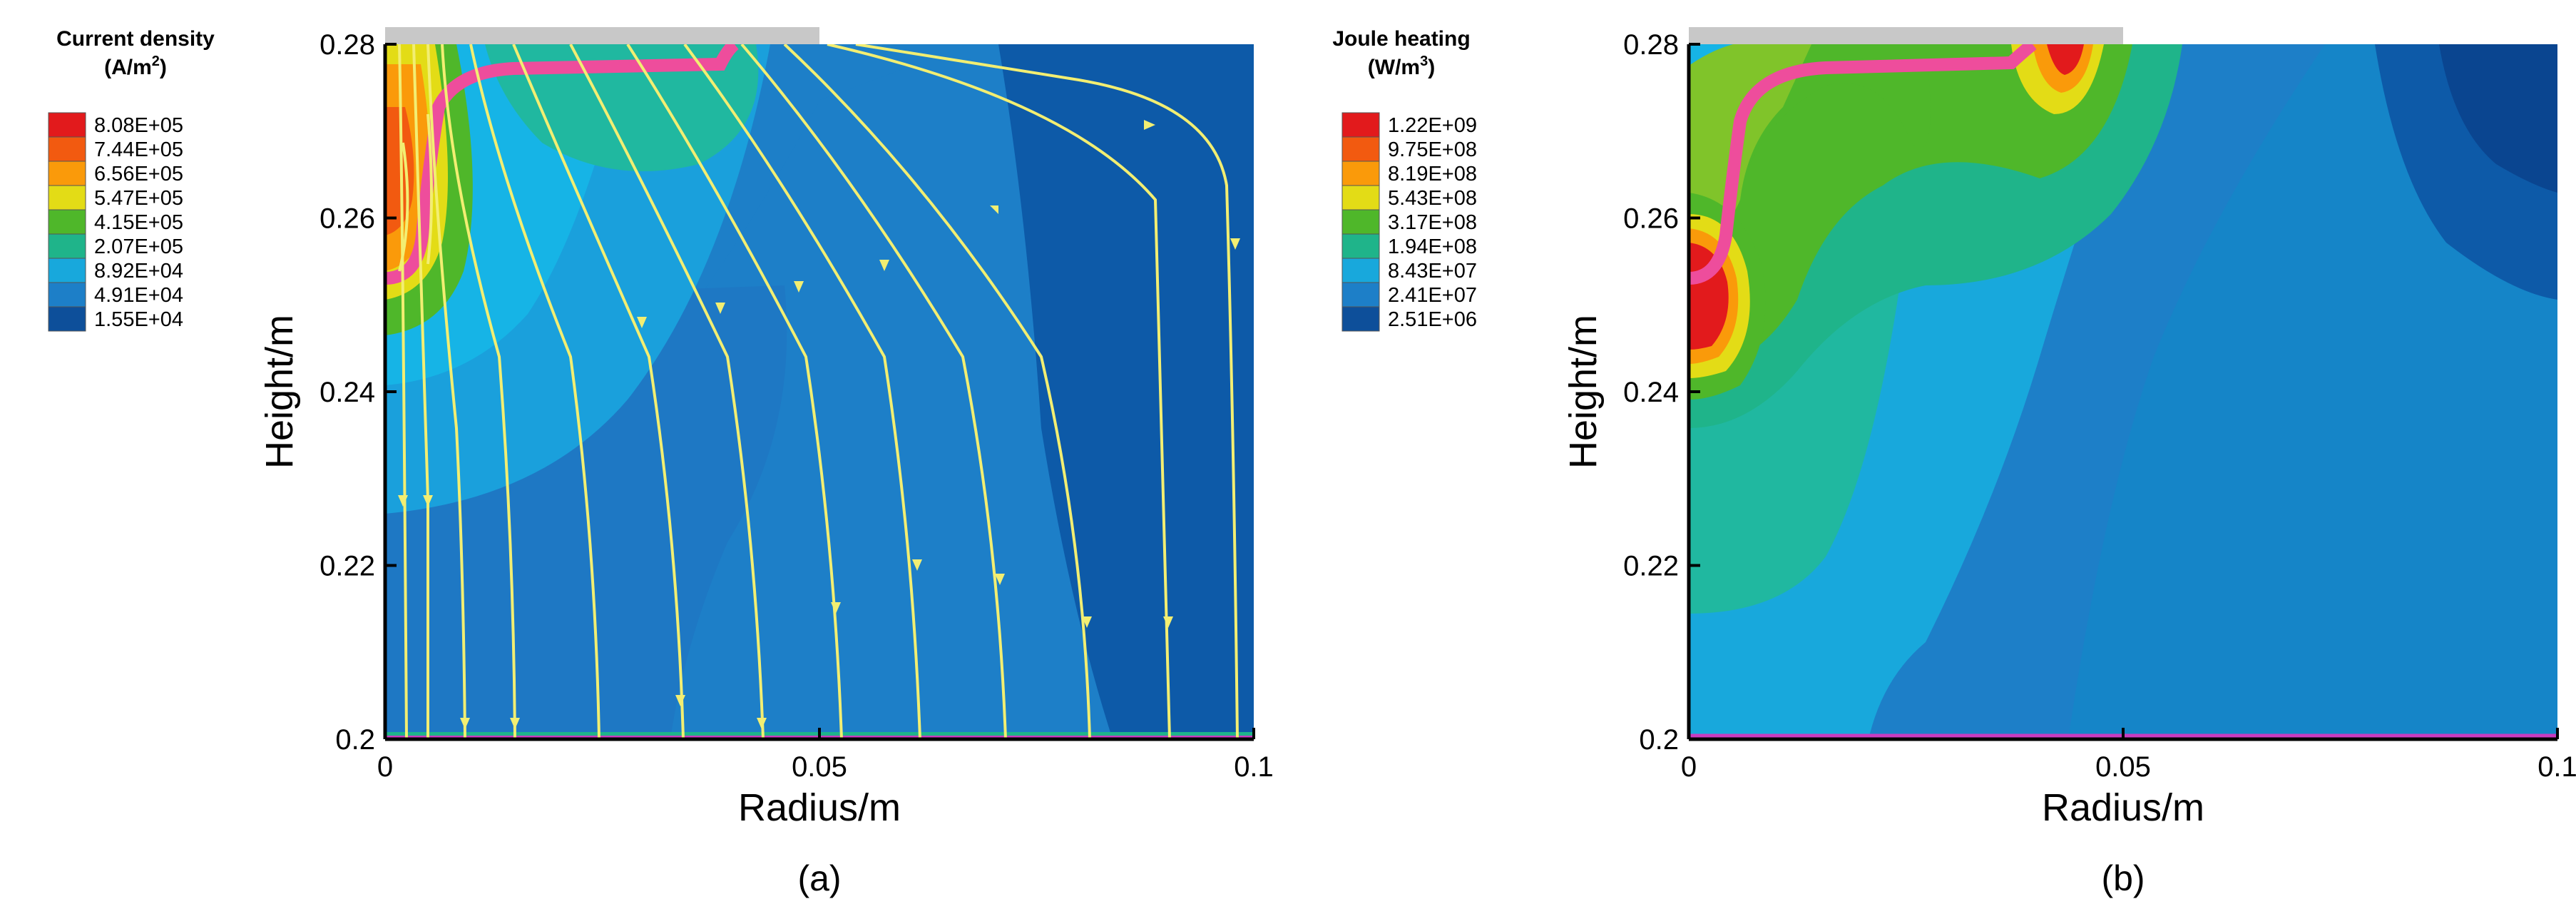 This screenshot has height=914, width=2576. I want to click on legend-level-label: 4.15E+05, so click(139, 222).